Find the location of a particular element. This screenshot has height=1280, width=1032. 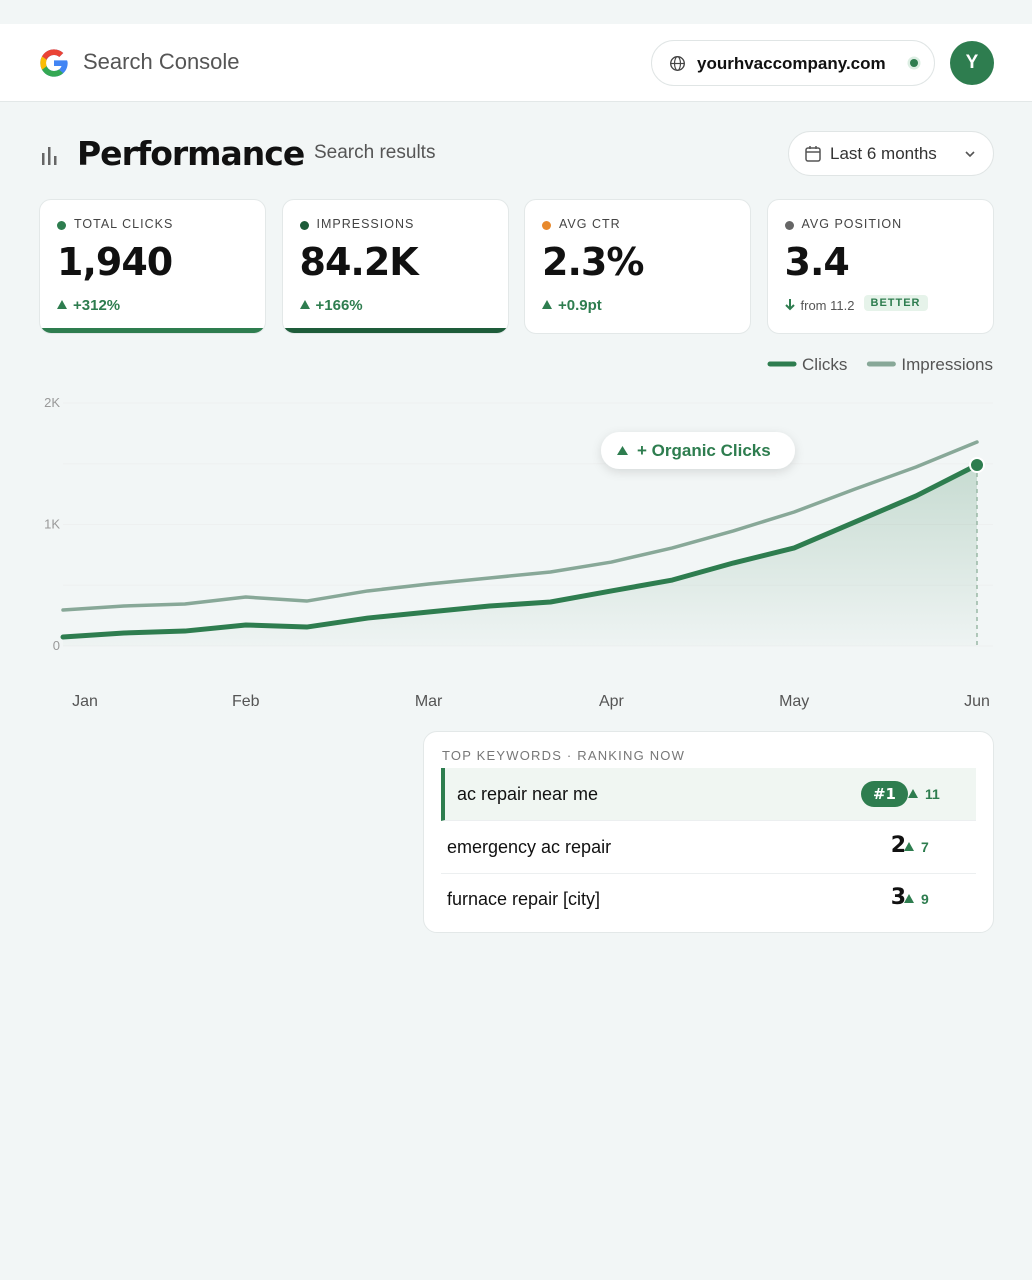

globe-icon is located at coordinates (677, 63).